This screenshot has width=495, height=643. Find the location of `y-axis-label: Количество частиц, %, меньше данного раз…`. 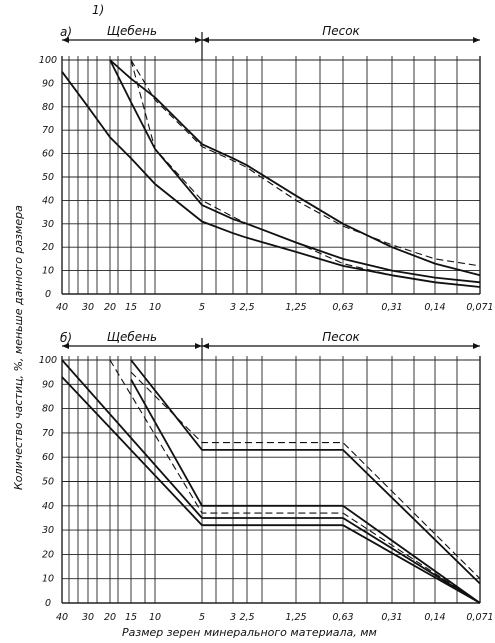

y-axis-label: Количество частиц, %, меньше данного раз… is located at coordinates (18, 347).